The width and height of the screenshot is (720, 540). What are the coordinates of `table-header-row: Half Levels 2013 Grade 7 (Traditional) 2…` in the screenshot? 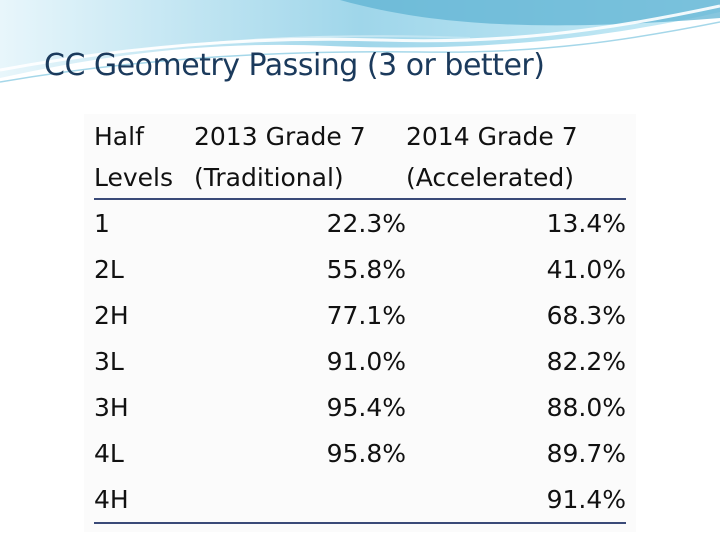 It's located at (360, 157).